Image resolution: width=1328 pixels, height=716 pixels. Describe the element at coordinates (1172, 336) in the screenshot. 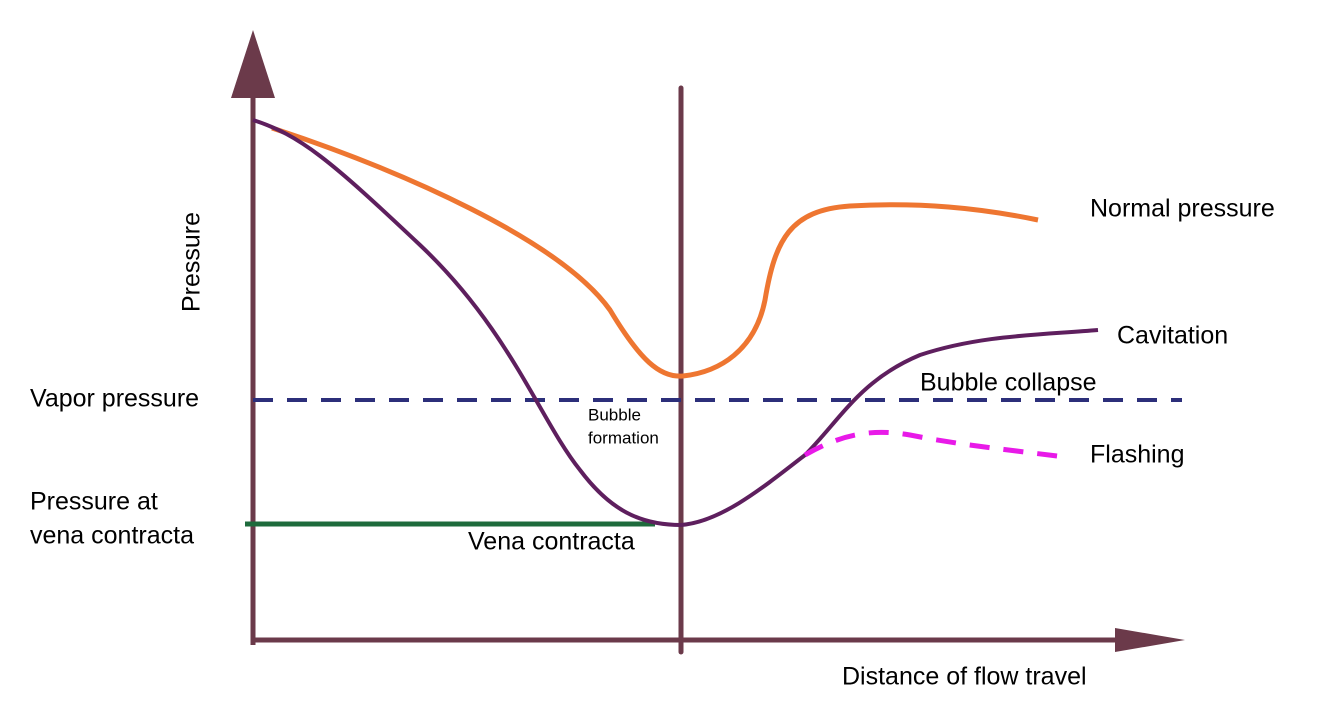

I see `curve-label: Cavitation` at that location.